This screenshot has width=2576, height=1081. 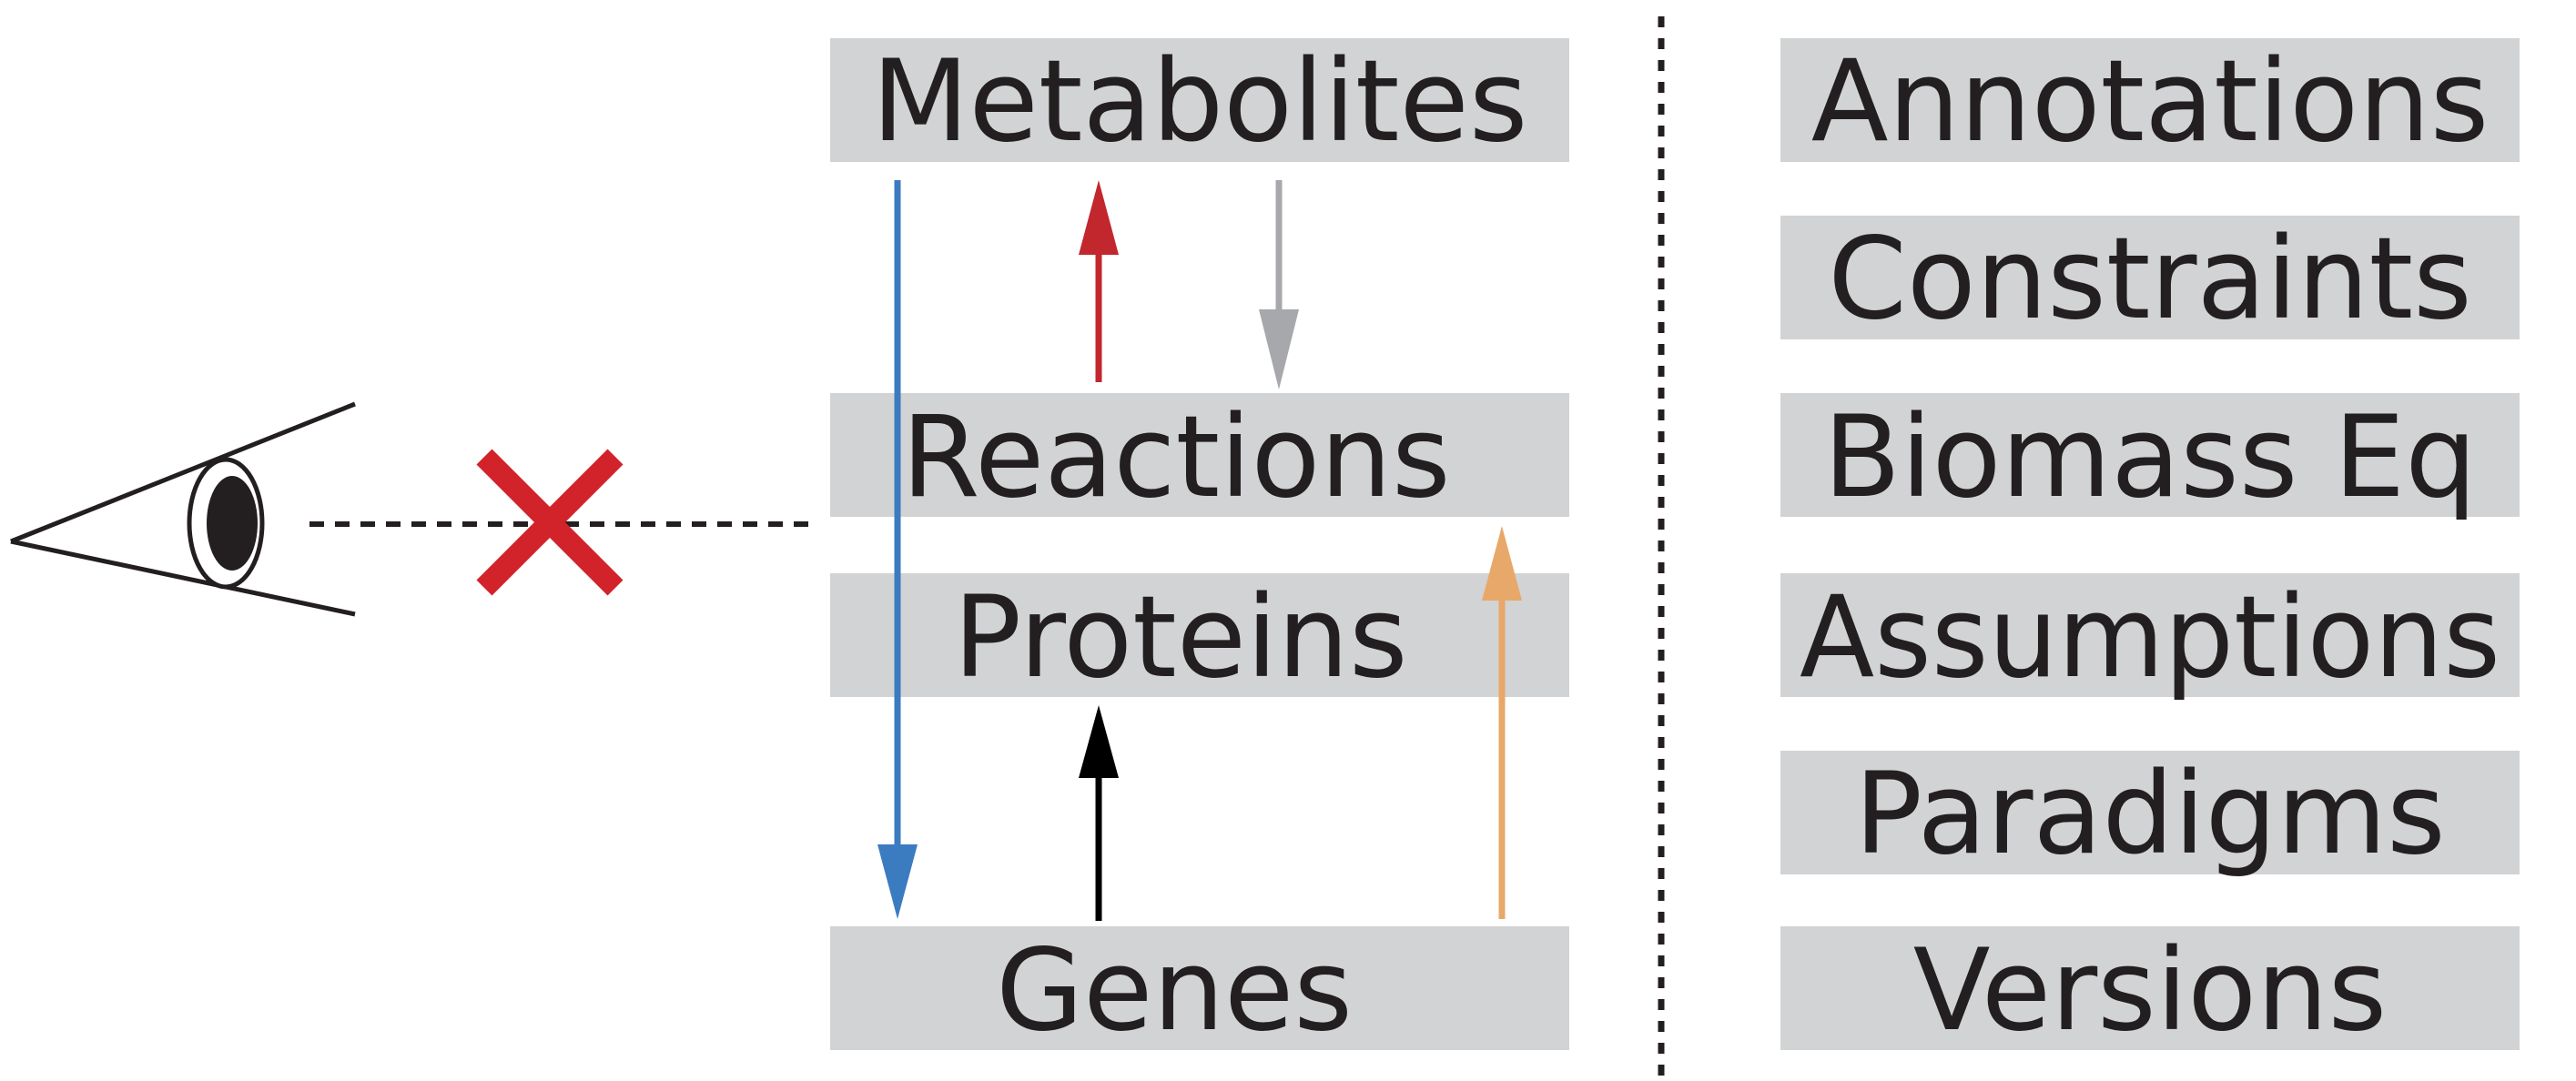 I want to click on context-versions-label: Versions, so click(x=2150, y=990).